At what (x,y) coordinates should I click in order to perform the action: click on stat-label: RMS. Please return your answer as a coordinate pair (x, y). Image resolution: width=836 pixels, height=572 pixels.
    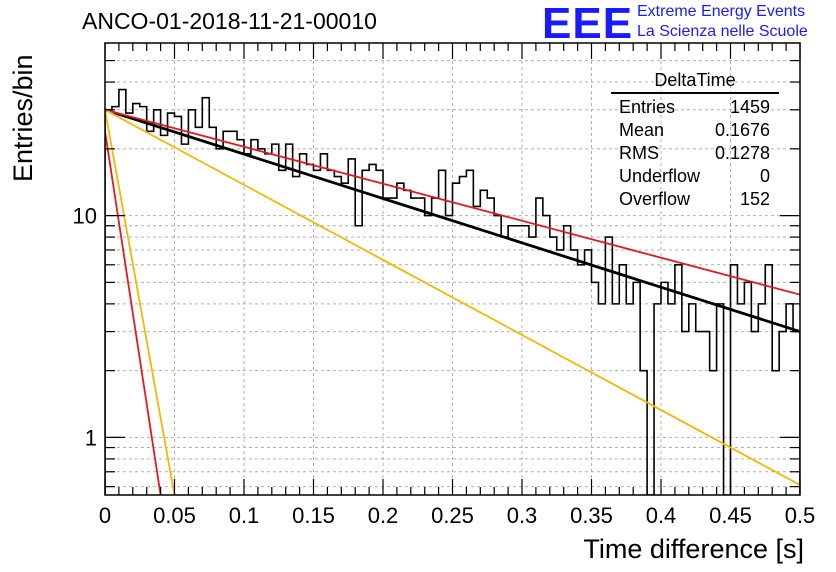
    Looking at the image, I should click on (639, 153).